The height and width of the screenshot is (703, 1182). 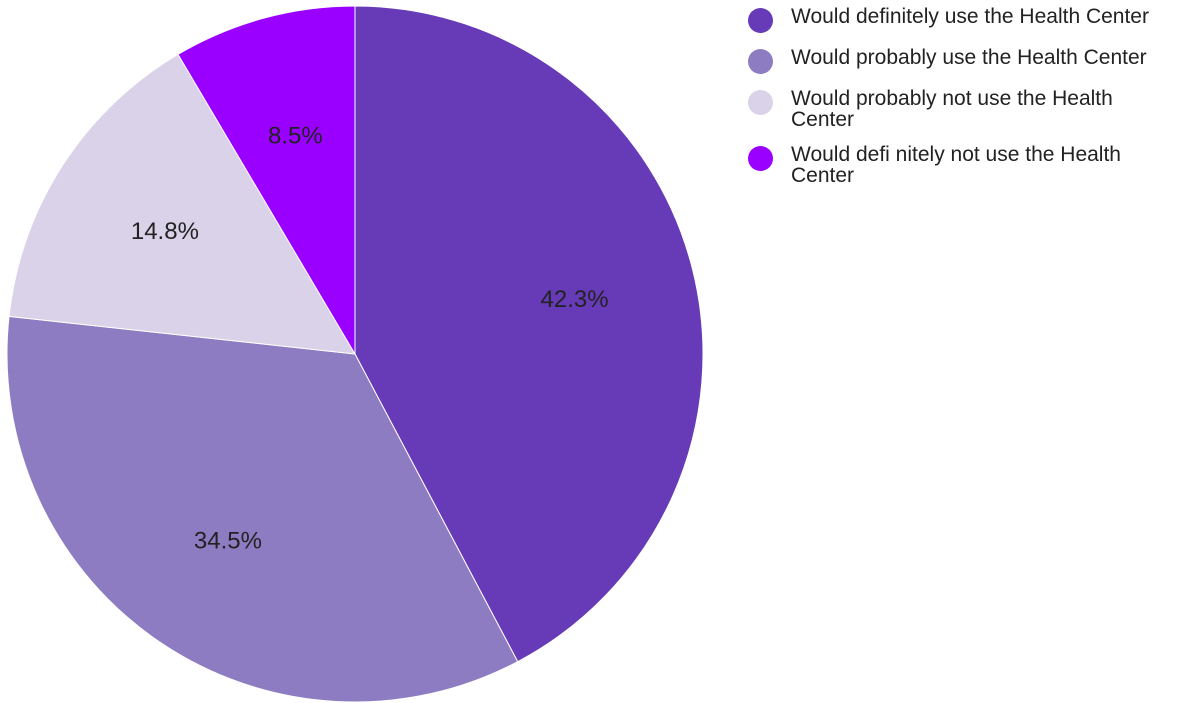 What do you see at coordinates (969, 57) in the screenshot?
I see `legend-label-1: Would probably use the Health Center` at bounding box center [969, 57].